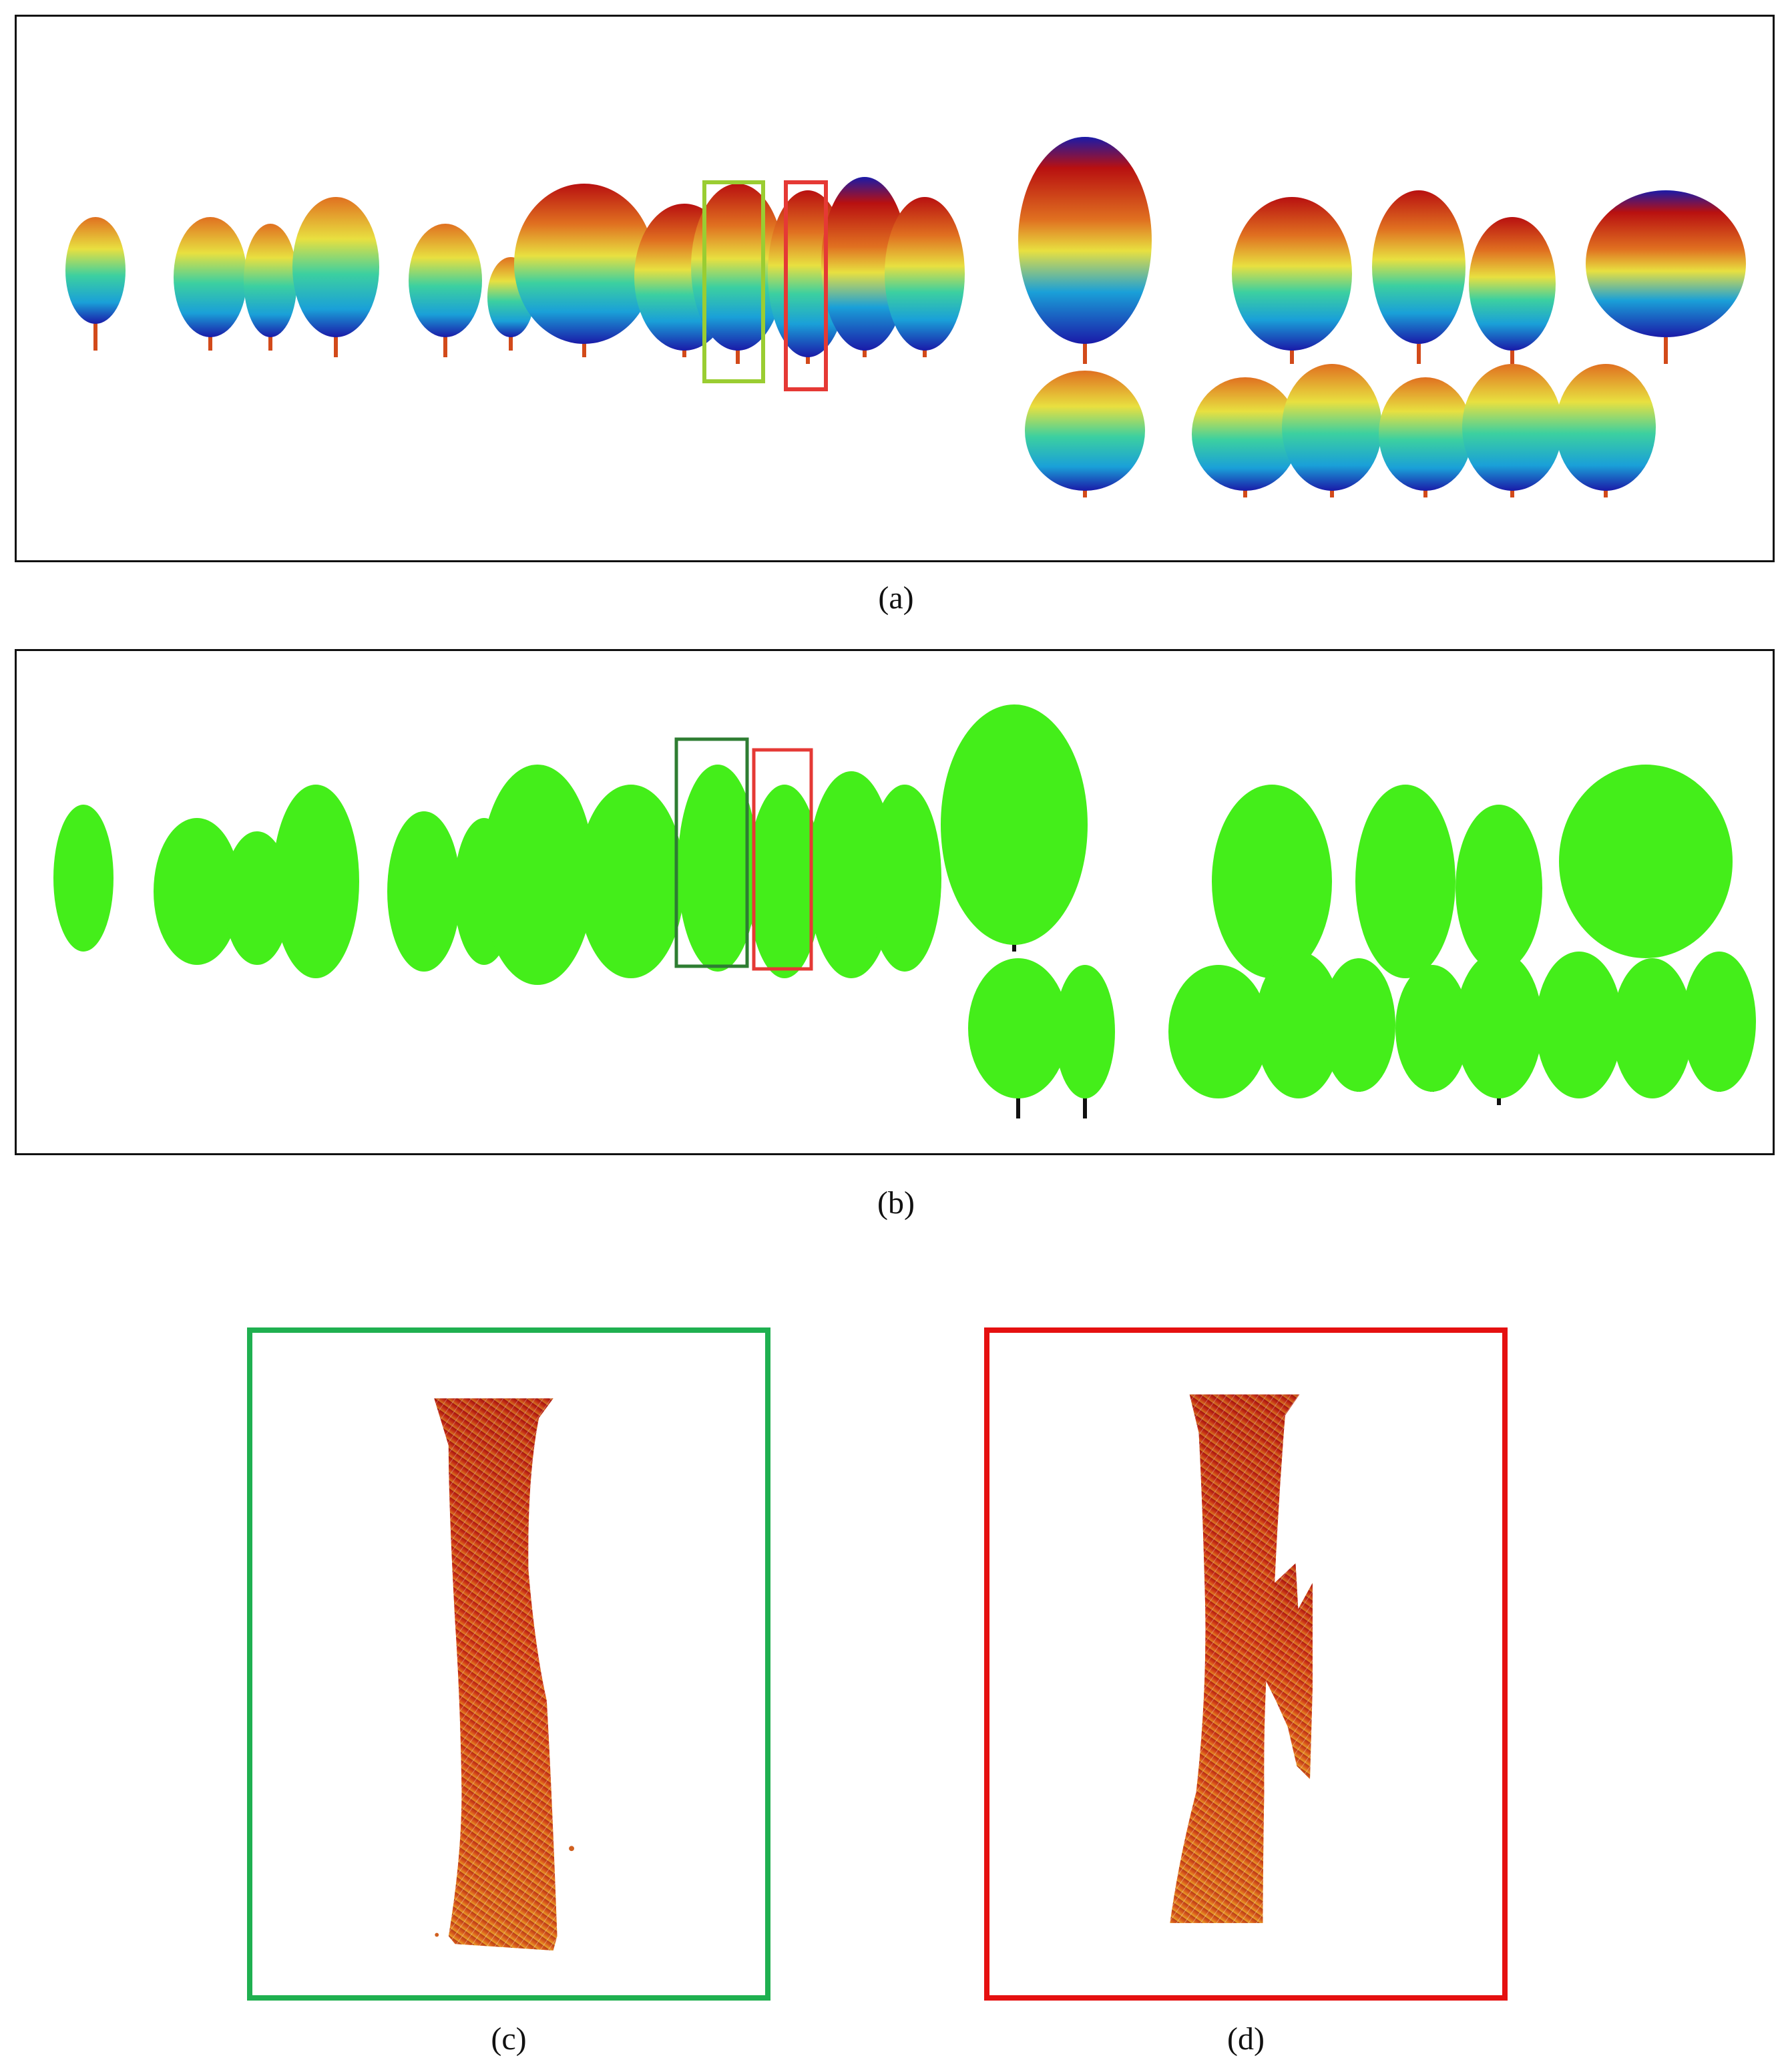 The height and width of the screenshot is (2062, 1792). I want to click on panel-c-trunk-correct, so click(509, 1664).